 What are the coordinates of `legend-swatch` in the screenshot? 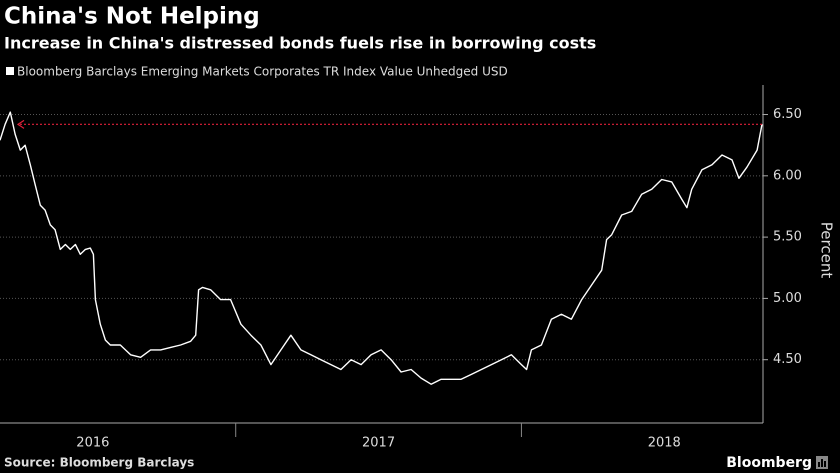 It's located at (10, 71).